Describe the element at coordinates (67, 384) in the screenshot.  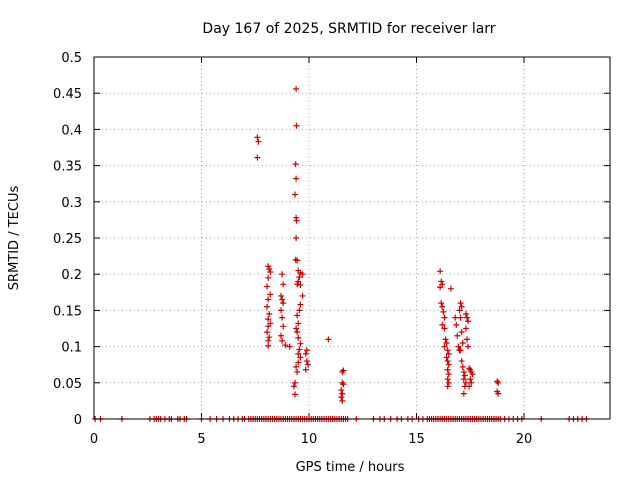
I see `y-tick-label: 0.05` at that location.